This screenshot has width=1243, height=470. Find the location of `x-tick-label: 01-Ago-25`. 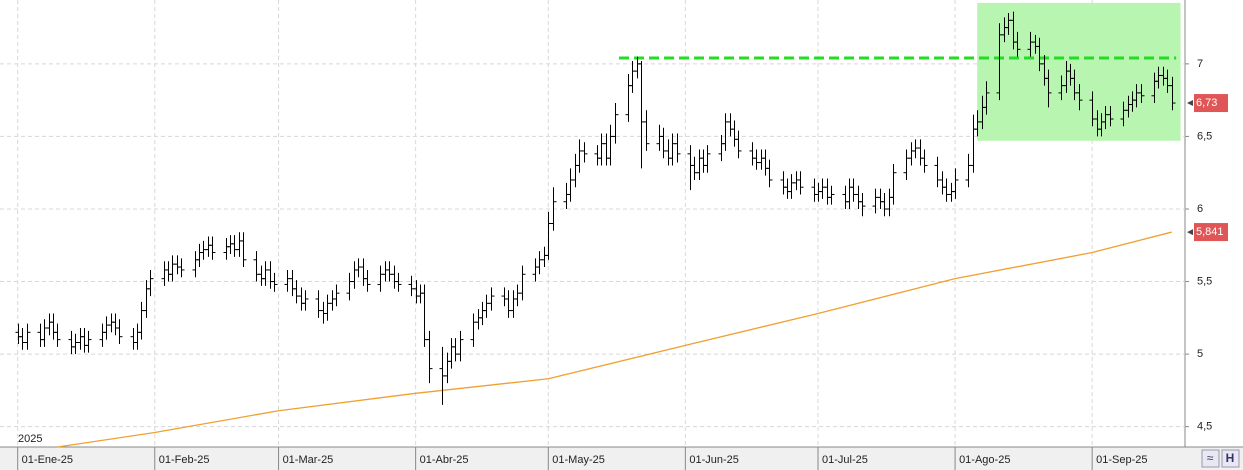

x-tick-label: 01-Ago-25 is located at coordinates (984, 460).